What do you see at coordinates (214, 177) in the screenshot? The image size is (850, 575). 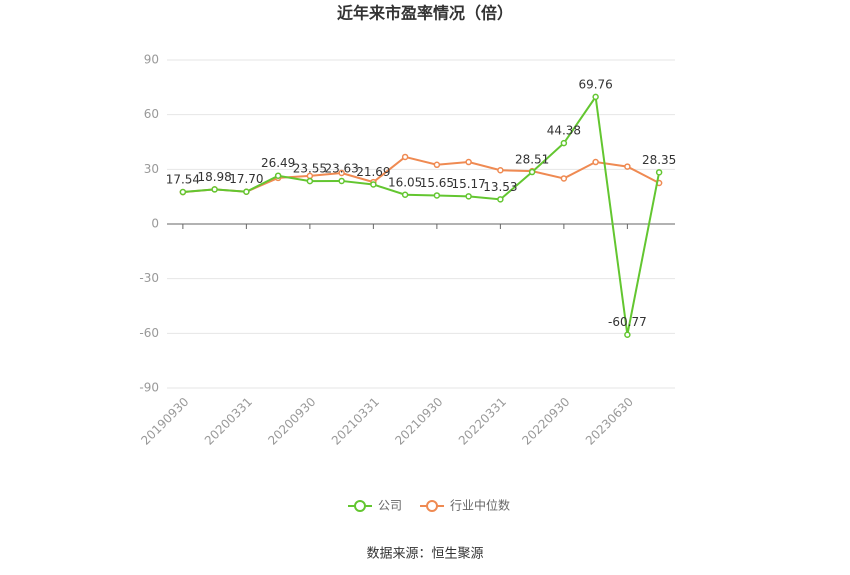 I see `data-label: 18.98` at bounding box center [214, 177].